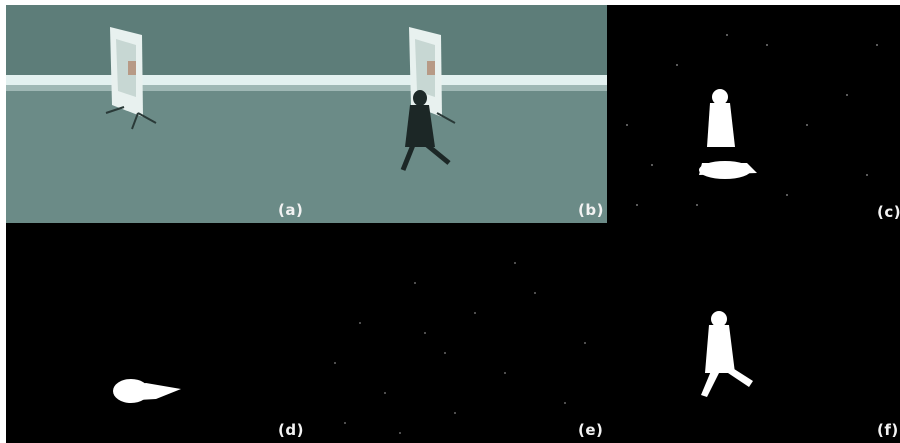 The height and width of the screenshot is (443, 900). Describe the element at coordinates (728, 134) in the screenshot. I see `foreground-blob` at that location.